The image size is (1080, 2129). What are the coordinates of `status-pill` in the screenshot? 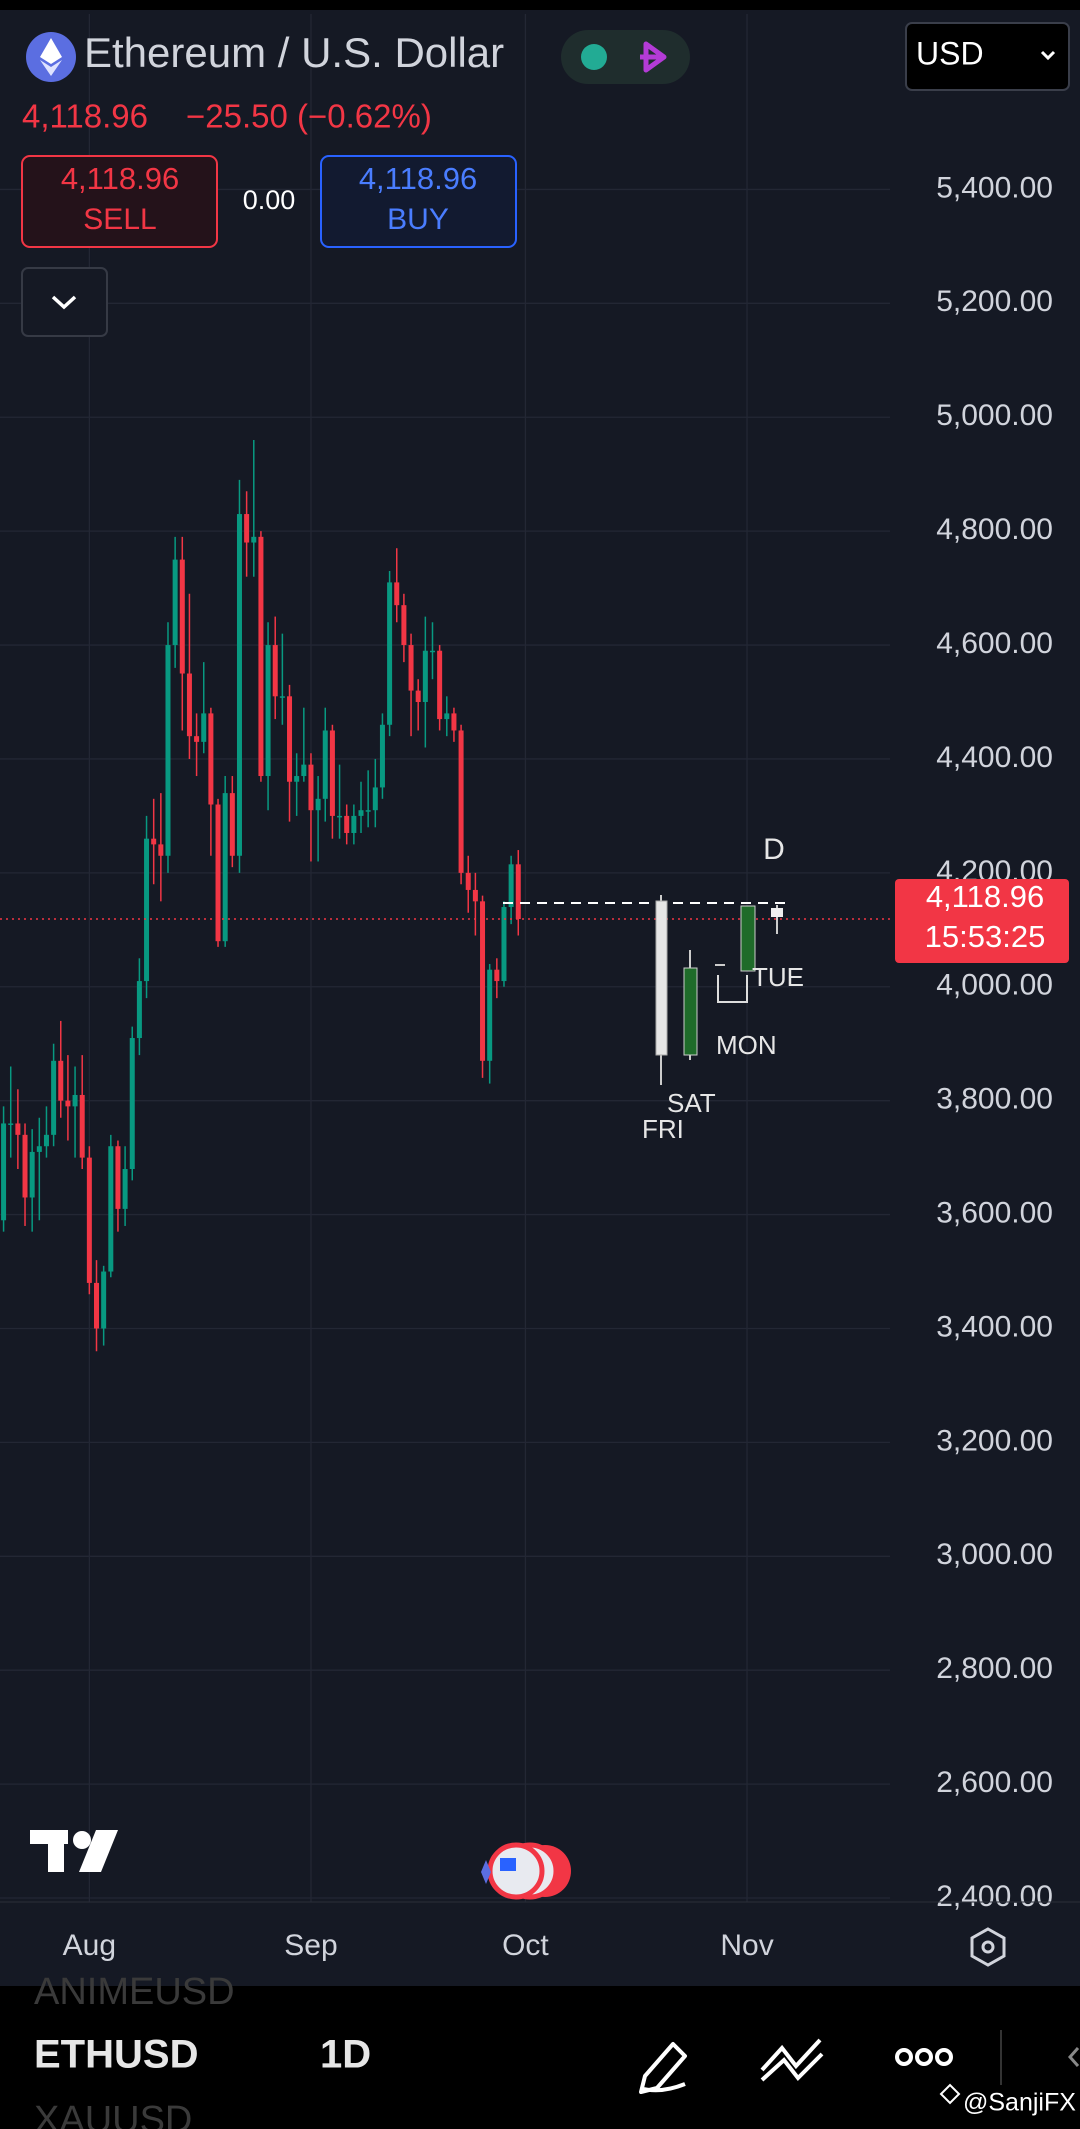 It's located at (625, 57).